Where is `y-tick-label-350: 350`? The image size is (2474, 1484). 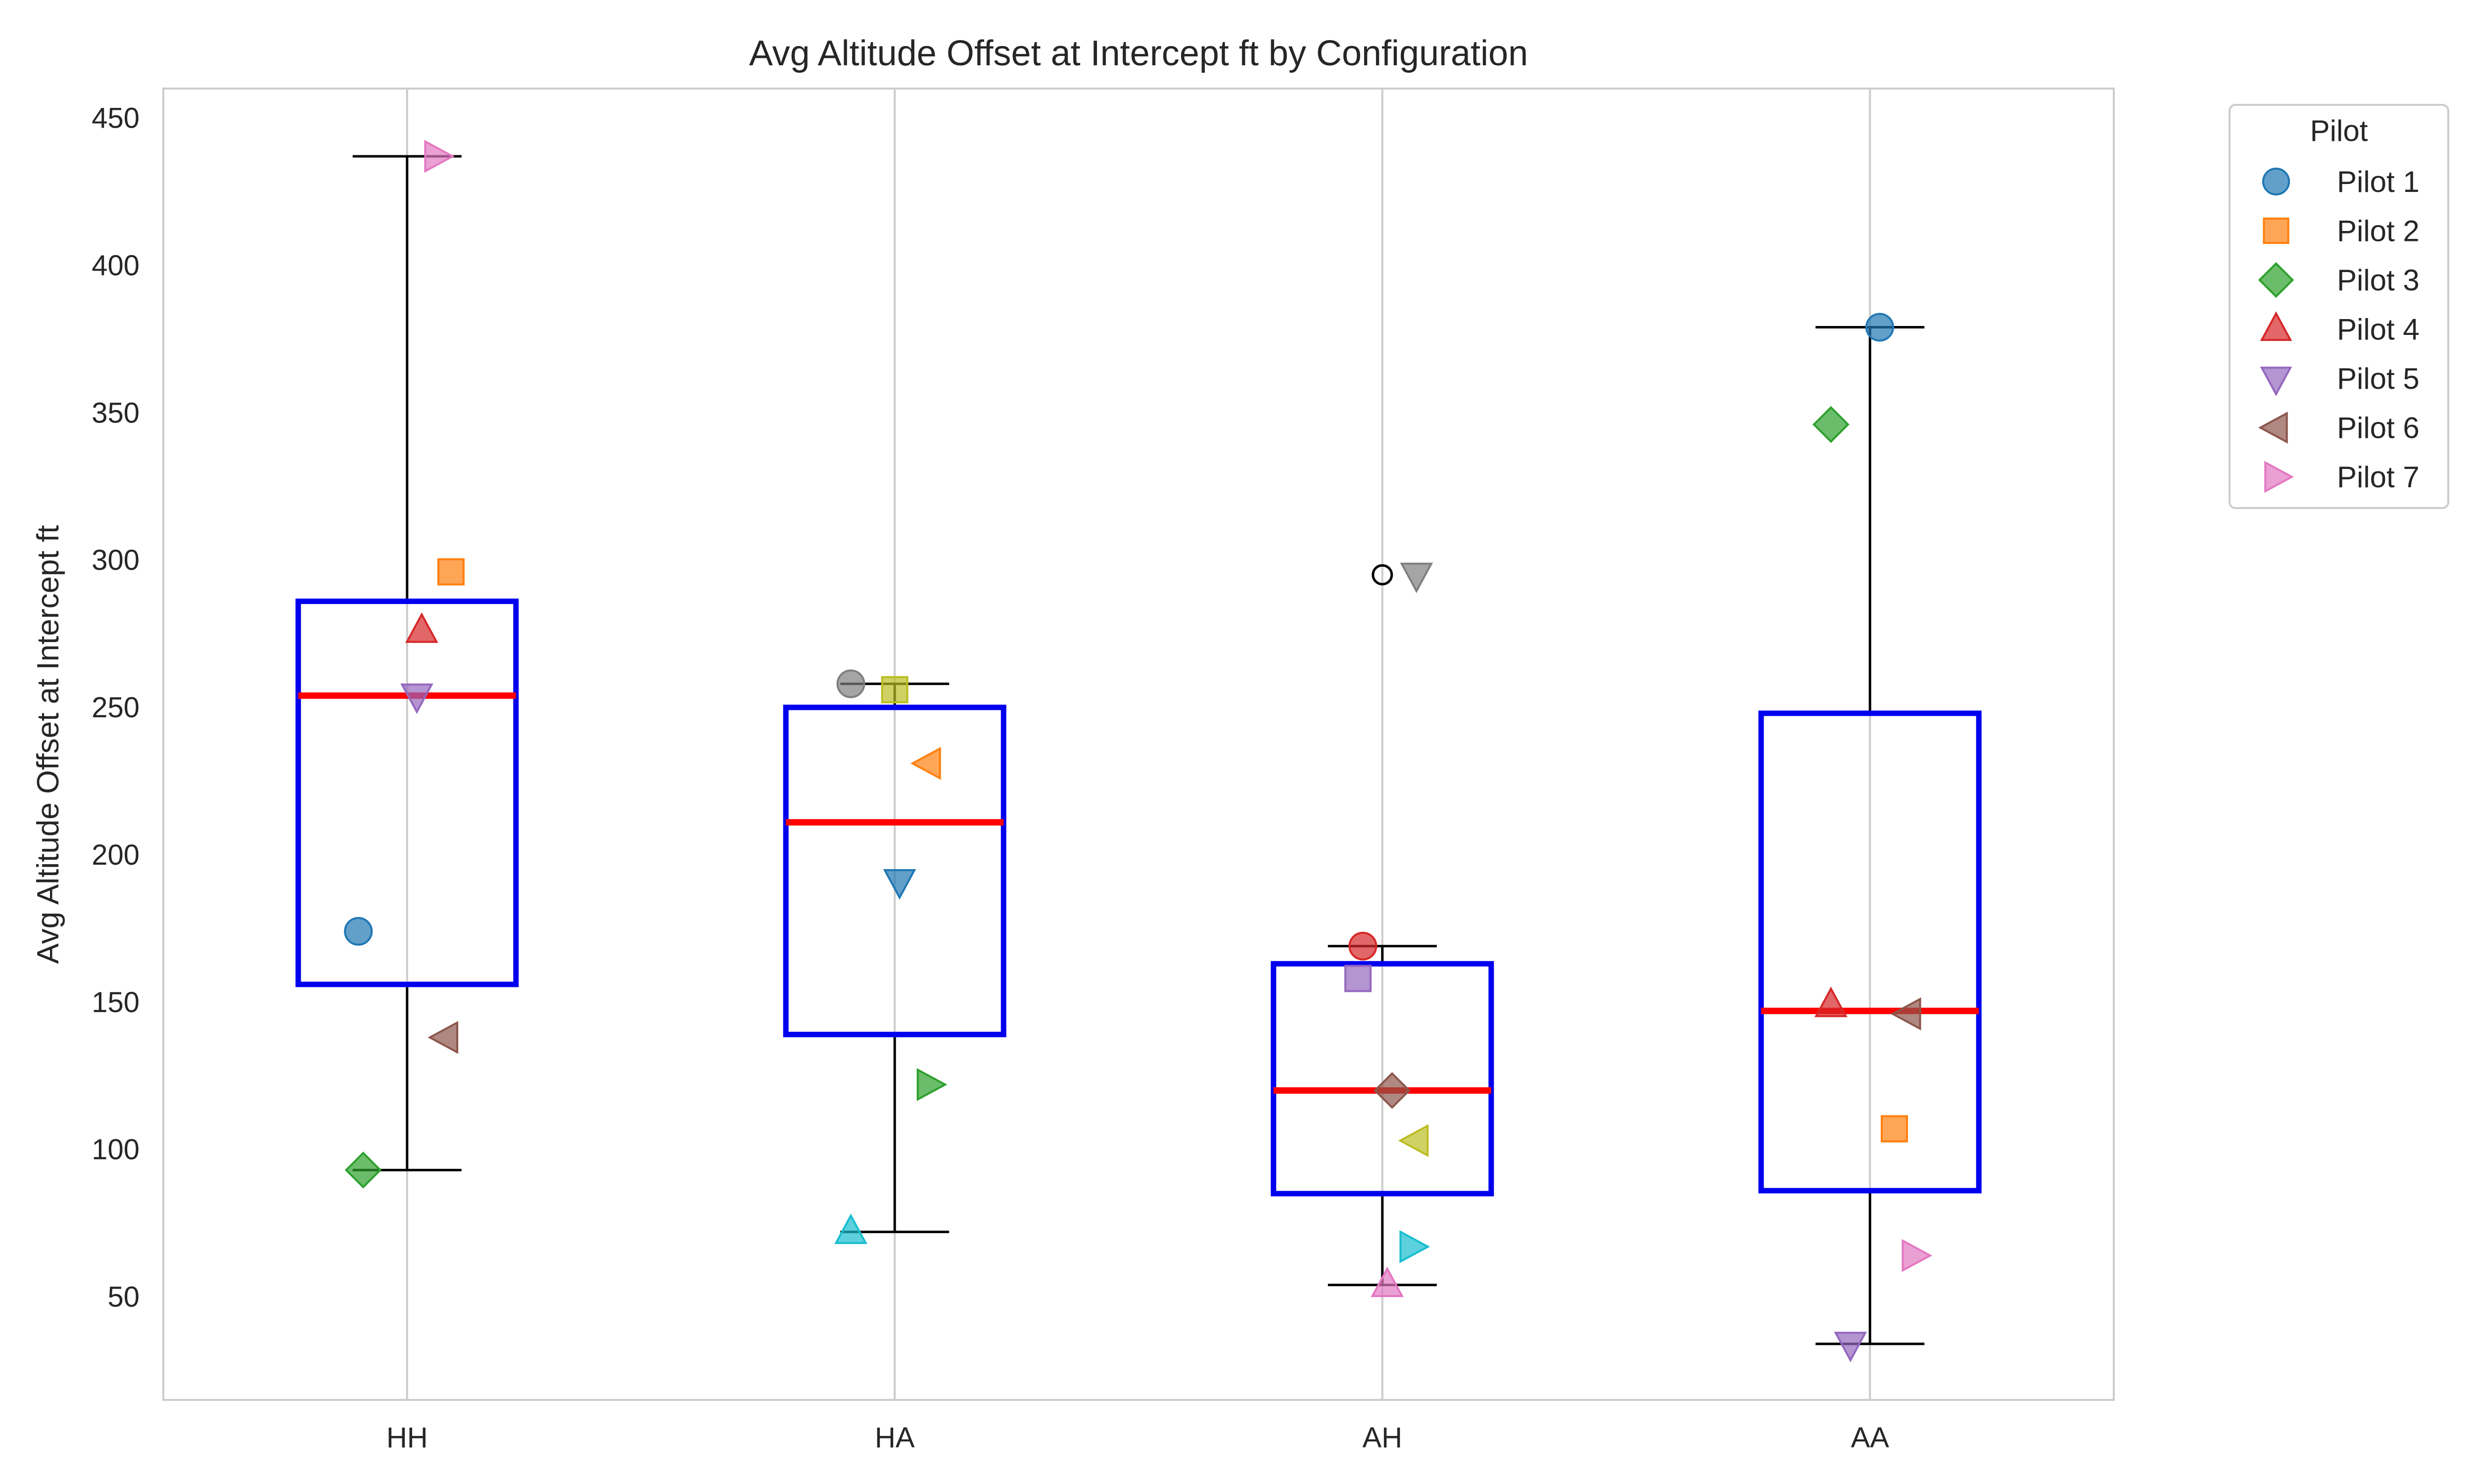 y-tick-label-350: 350 is located at coordinates (116, 413).